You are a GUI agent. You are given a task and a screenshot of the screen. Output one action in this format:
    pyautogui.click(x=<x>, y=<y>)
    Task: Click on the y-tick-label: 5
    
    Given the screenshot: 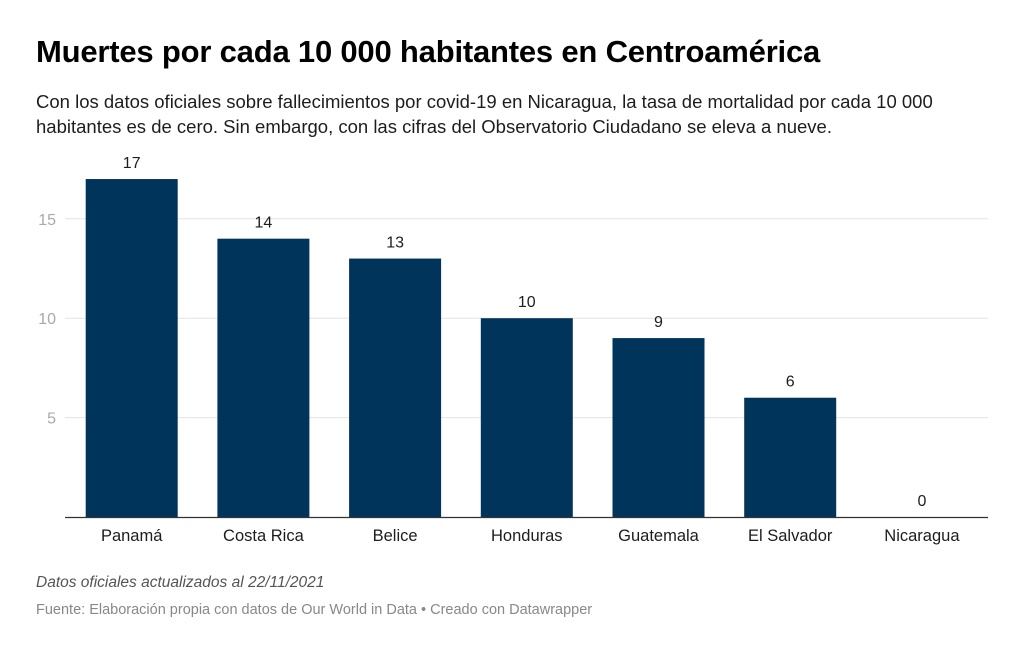 What is the action you would take?
    pyautogui.click(x=51, y=419)
    